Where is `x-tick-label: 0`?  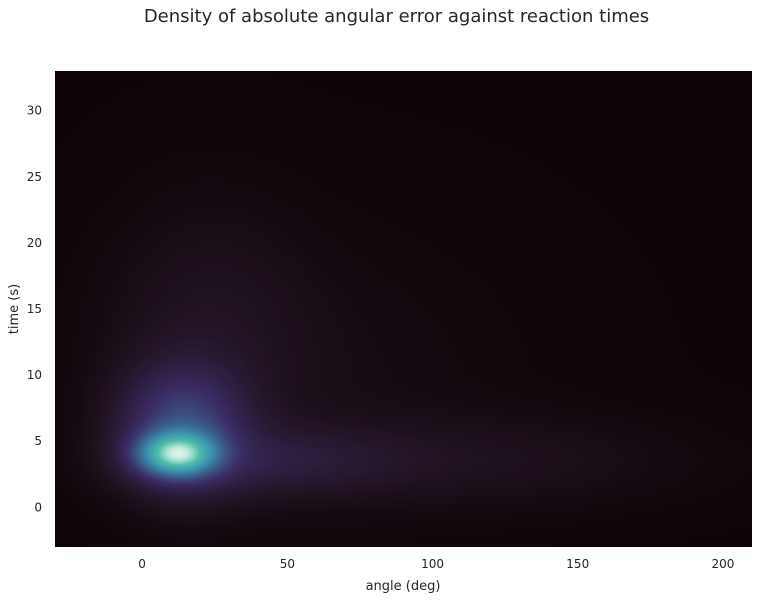
x-tick-label: 0 is located at coordinates (142, 564).